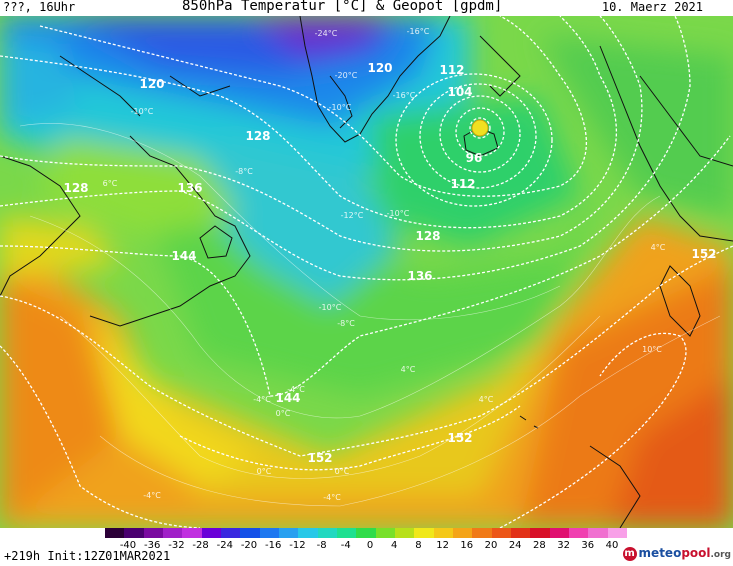 Image resolution: width=733 pixels, height=566 pixels. I want to click on temperature-label: 6°C, so click(110, 183).